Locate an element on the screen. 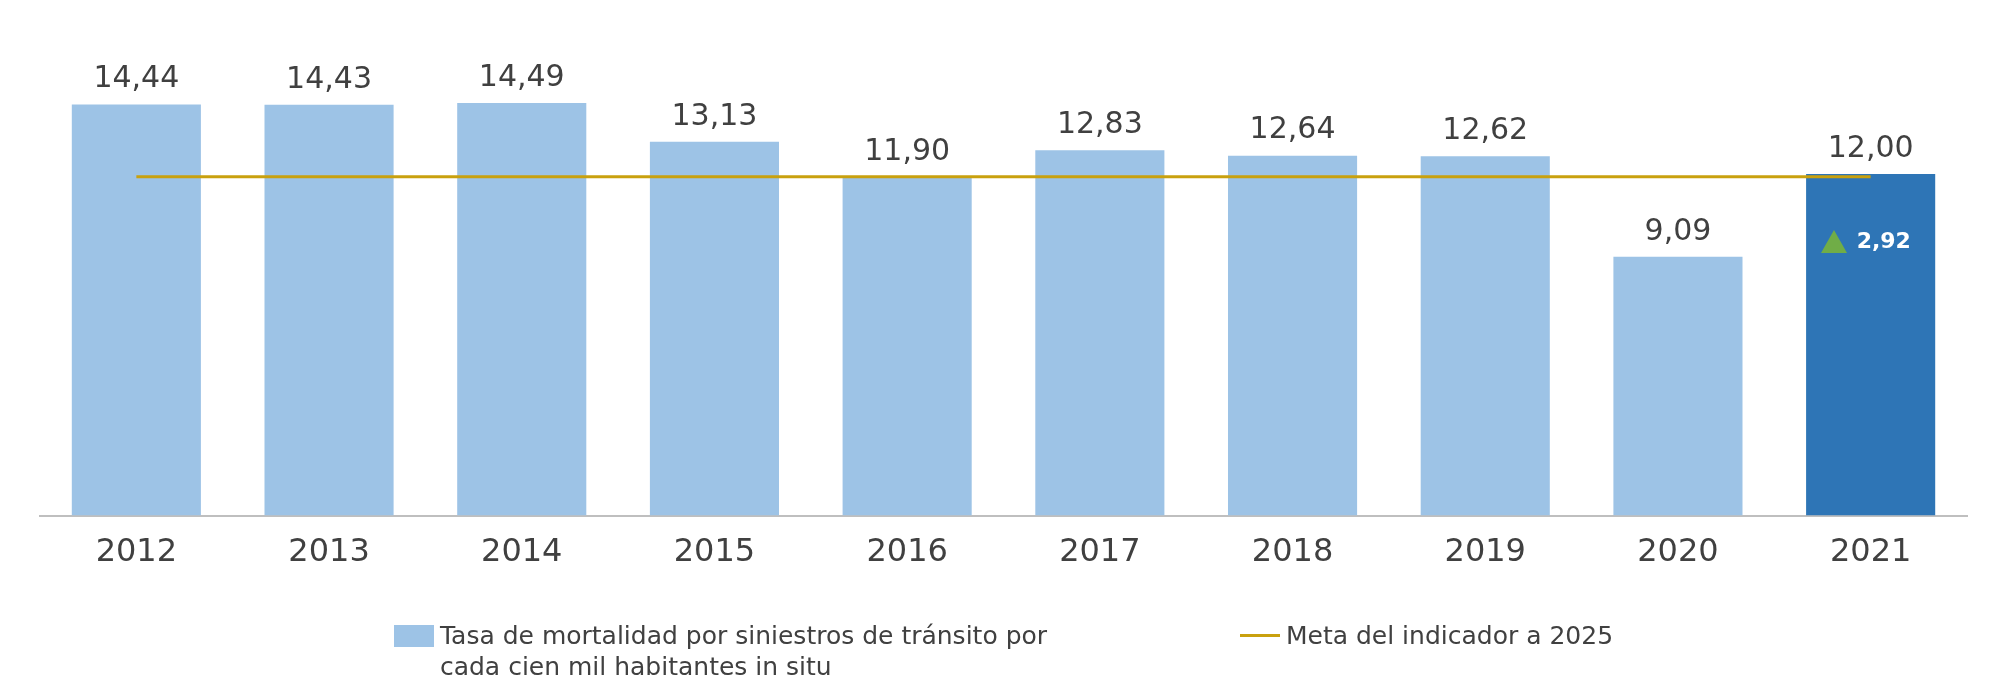  legend-label: Tasa de mortalidad por siniestros de tránsito por cada cien mil habitantes in situ is located at coordinates (744, 651).